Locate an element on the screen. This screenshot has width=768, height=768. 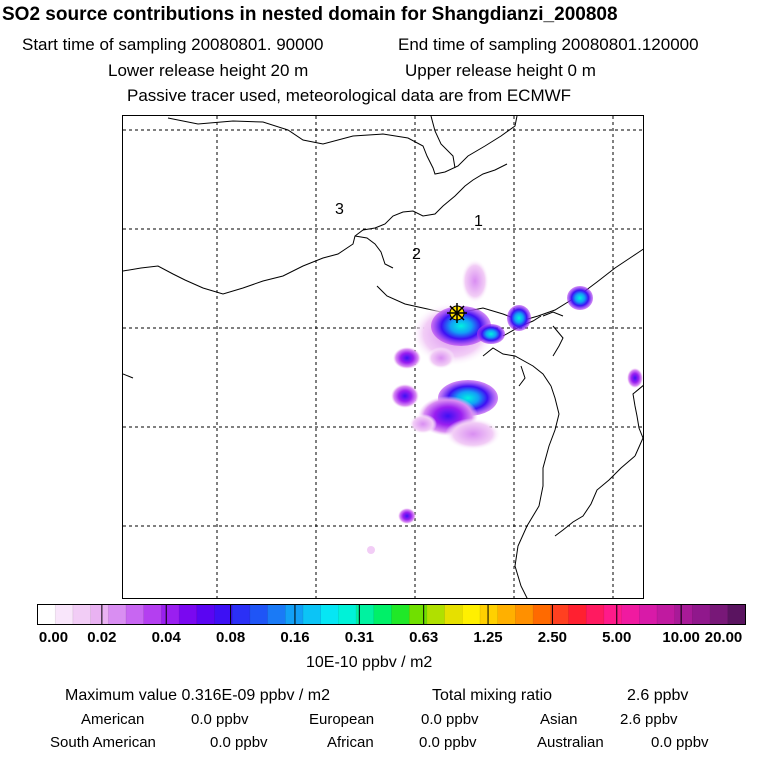
colorbar-tick-label: 1.25 is located at coordinates (488, 637).